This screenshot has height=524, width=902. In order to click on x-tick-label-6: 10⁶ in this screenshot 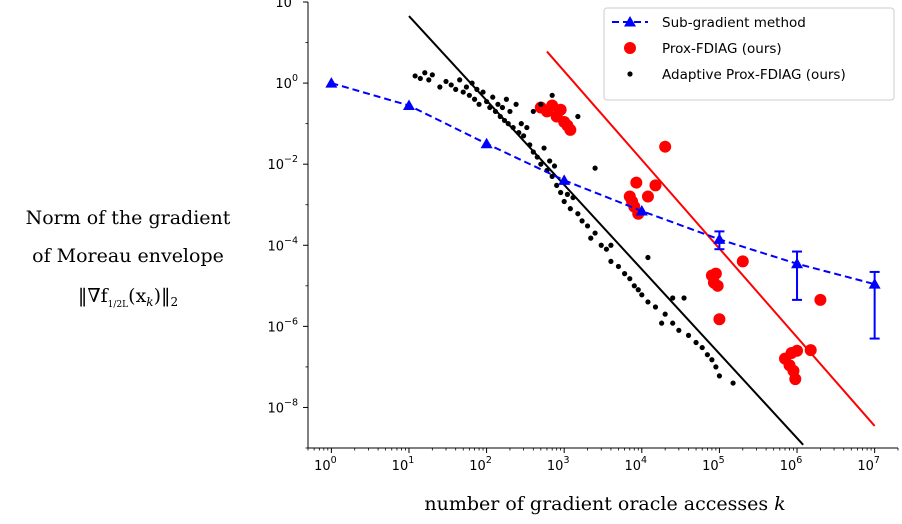, I will do `click(791, 464)`.